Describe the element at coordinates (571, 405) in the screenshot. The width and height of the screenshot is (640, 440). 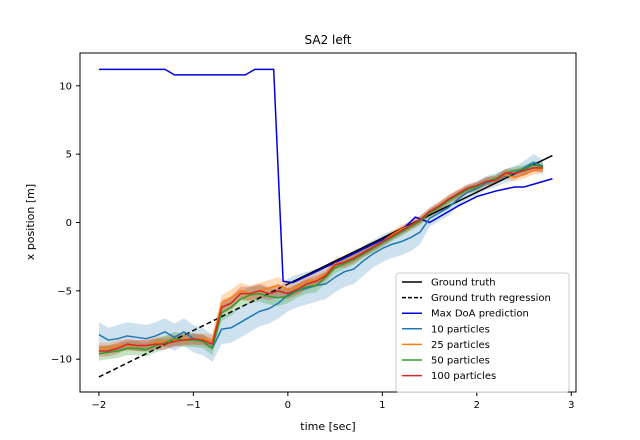
I see `x-tick-label: 3` at that location.